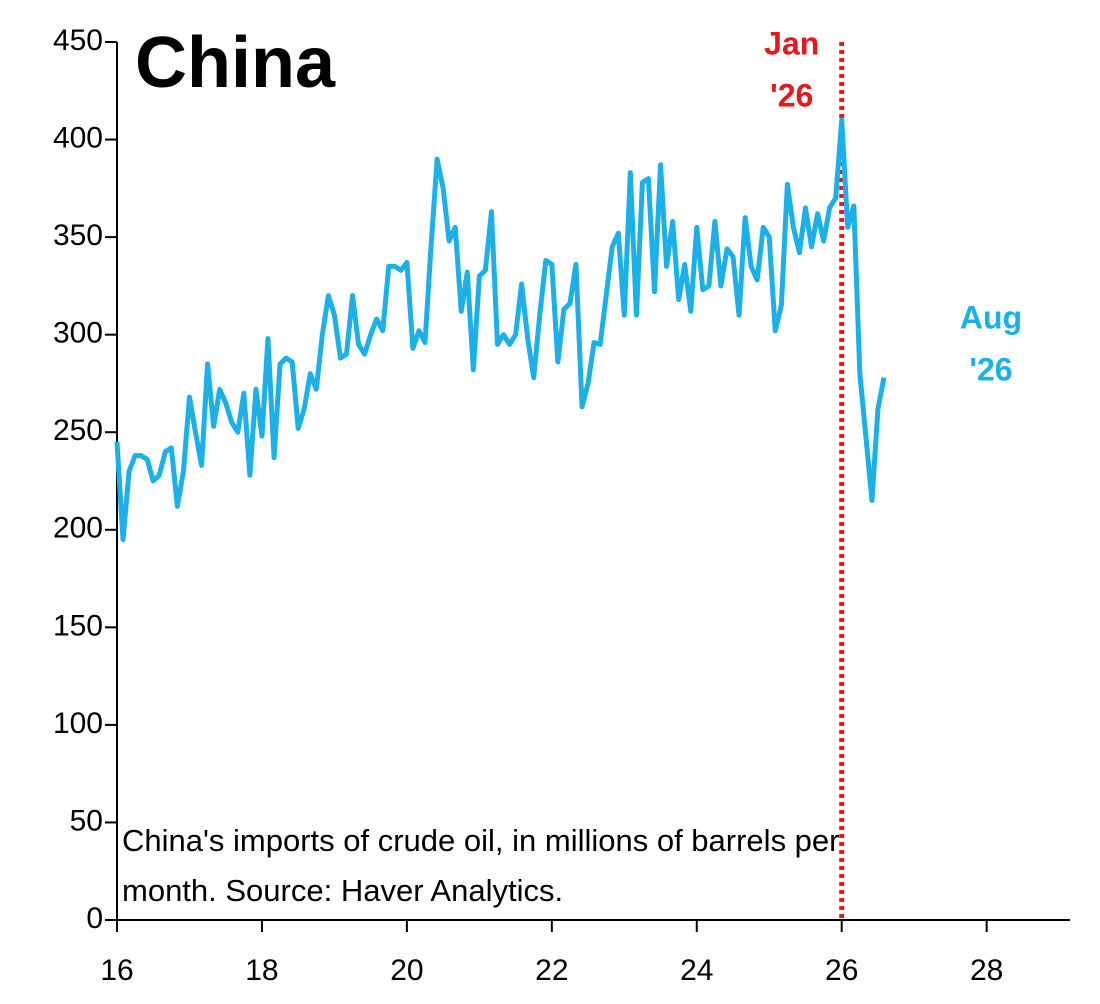 This screenshot has height=1004, width=1100. What do you see at coordinates (94, 918) in the screenshot?
I see `y-tick-label: 0` at bounding box center [94, 918].